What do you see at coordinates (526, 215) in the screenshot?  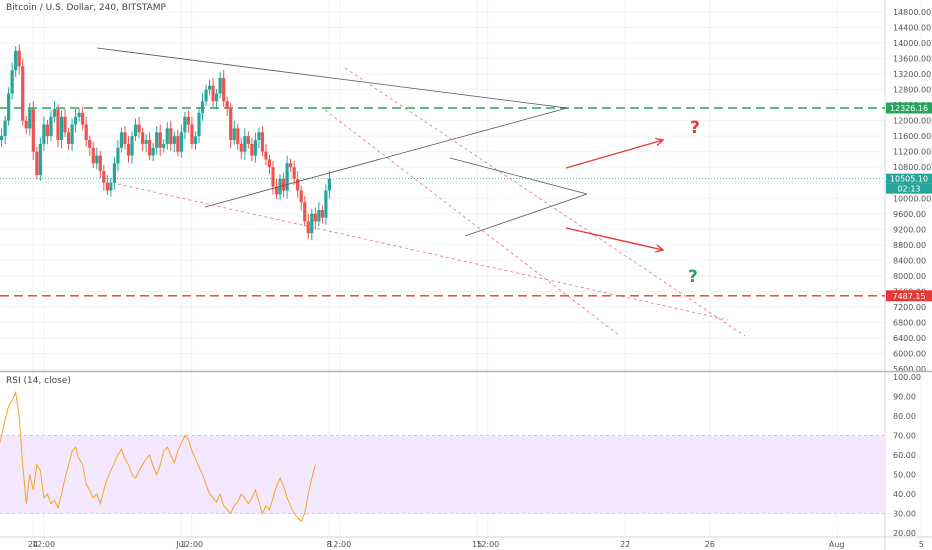 I see `triangle-lower-line` at bounding box center [526, 215].